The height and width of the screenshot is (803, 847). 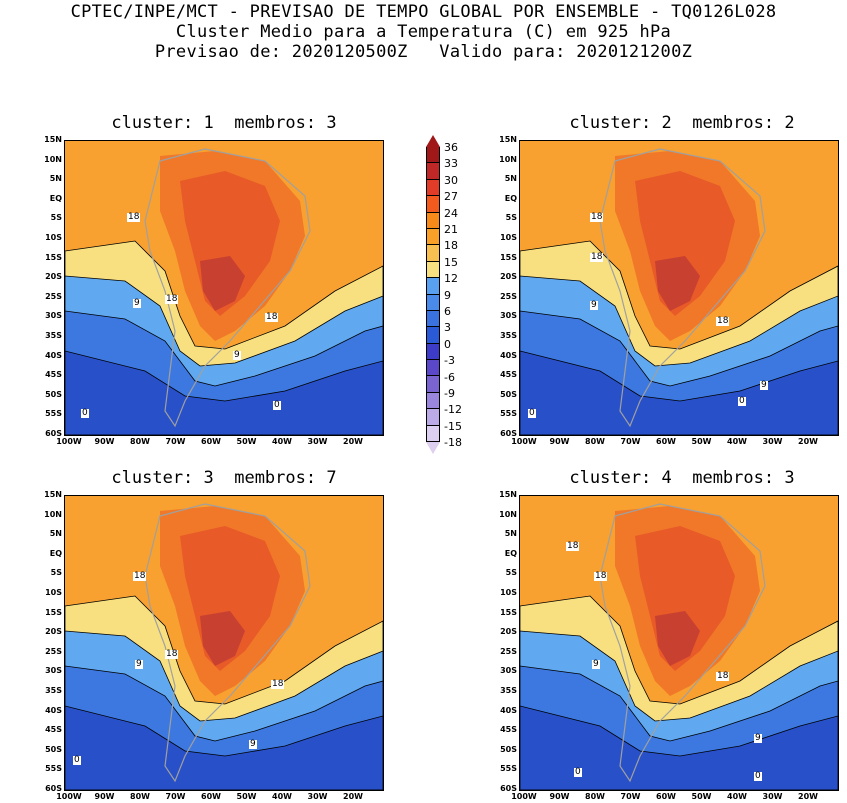 I want to click on colorbar-label: 9, so click(x=447, y=295).